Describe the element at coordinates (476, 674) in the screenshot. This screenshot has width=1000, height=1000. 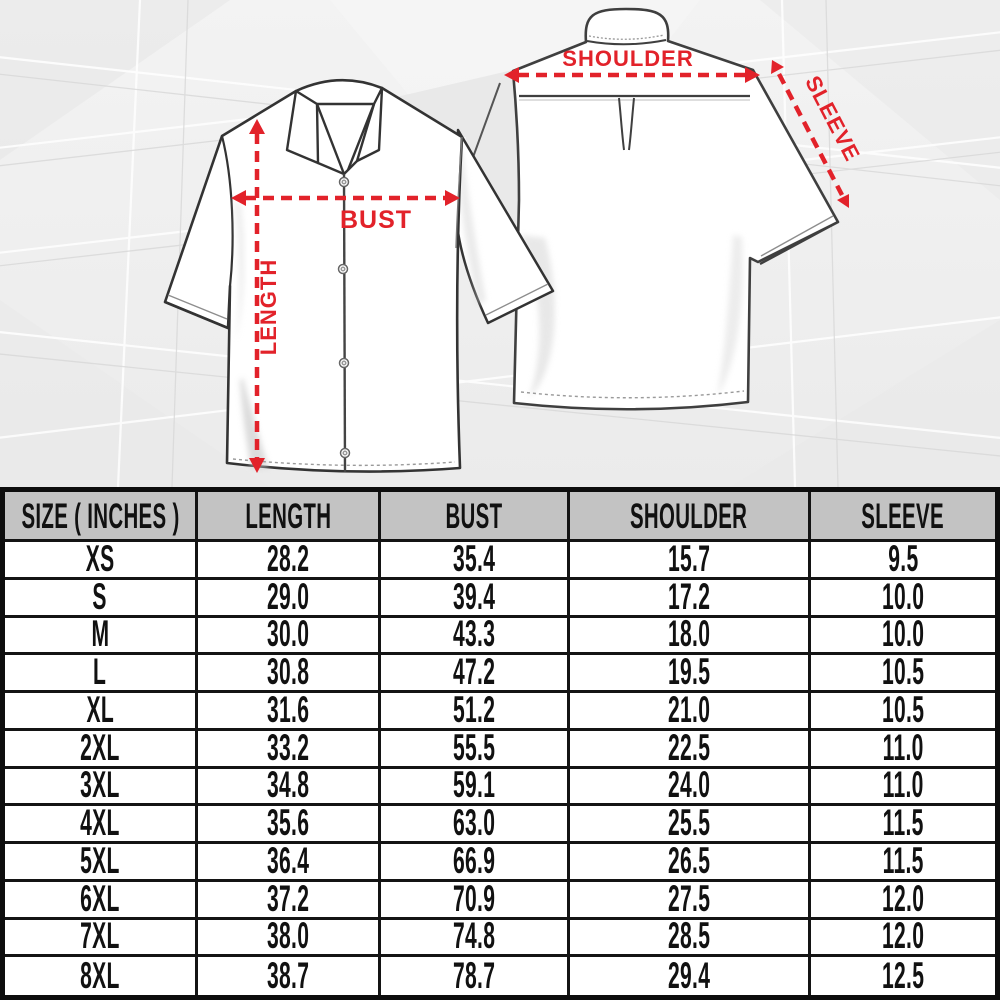
I see `measurement-cell: 47.2` at that location.